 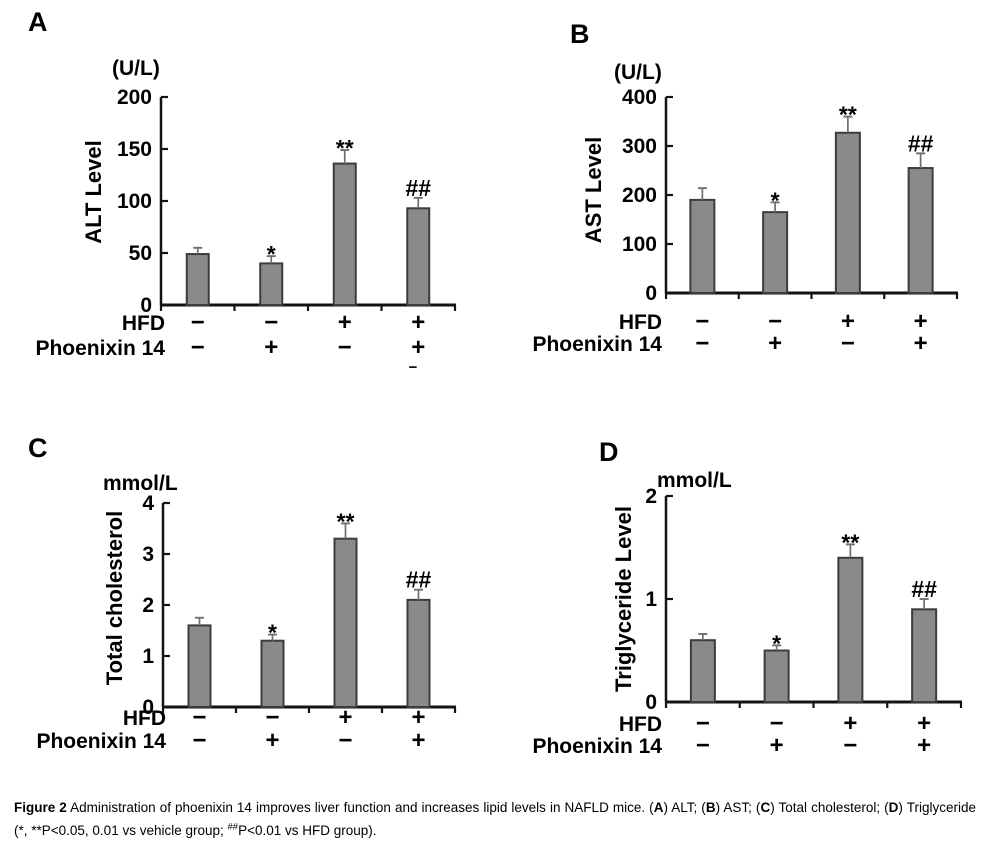 I want to click on panel-label: D, so click(x=609, y=452).